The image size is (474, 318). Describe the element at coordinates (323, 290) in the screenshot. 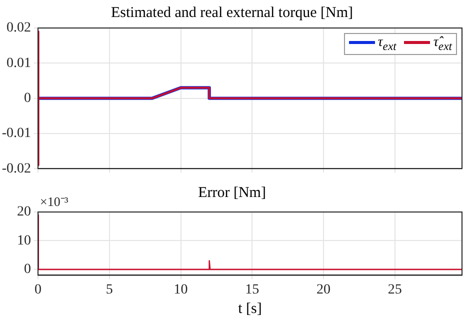

I see `x-tick-label: 20` at that location.